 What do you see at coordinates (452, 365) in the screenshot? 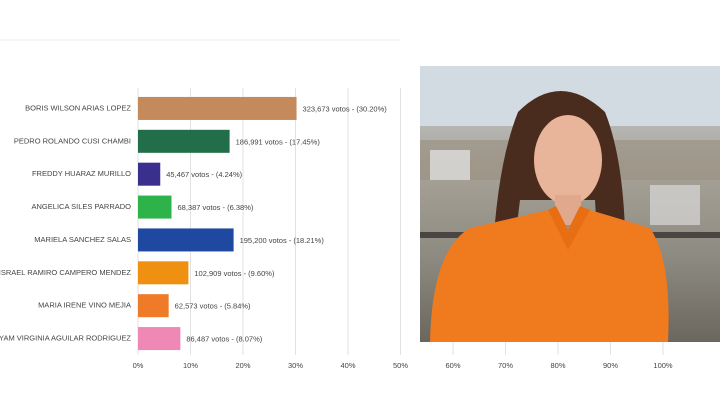
I see `x-tick-label: 60%` at bounding box center [452, 365].